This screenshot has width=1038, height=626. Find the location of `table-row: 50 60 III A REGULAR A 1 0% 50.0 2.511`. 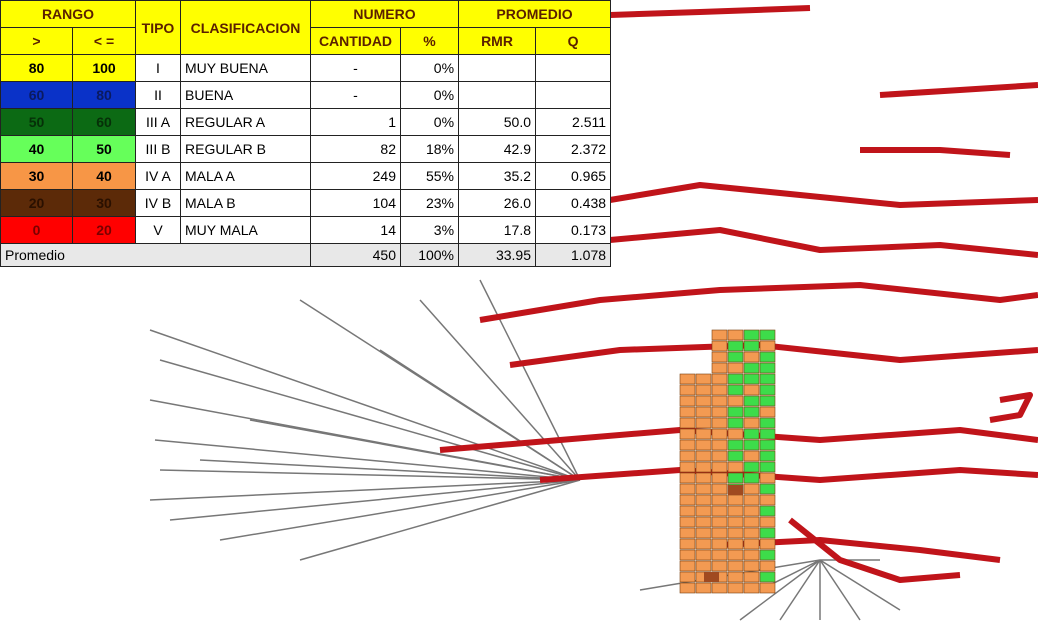

table-row: 50 60 III A REGULAR A 1 0% 50.0 2.511 is located at coordinates (306, 122).